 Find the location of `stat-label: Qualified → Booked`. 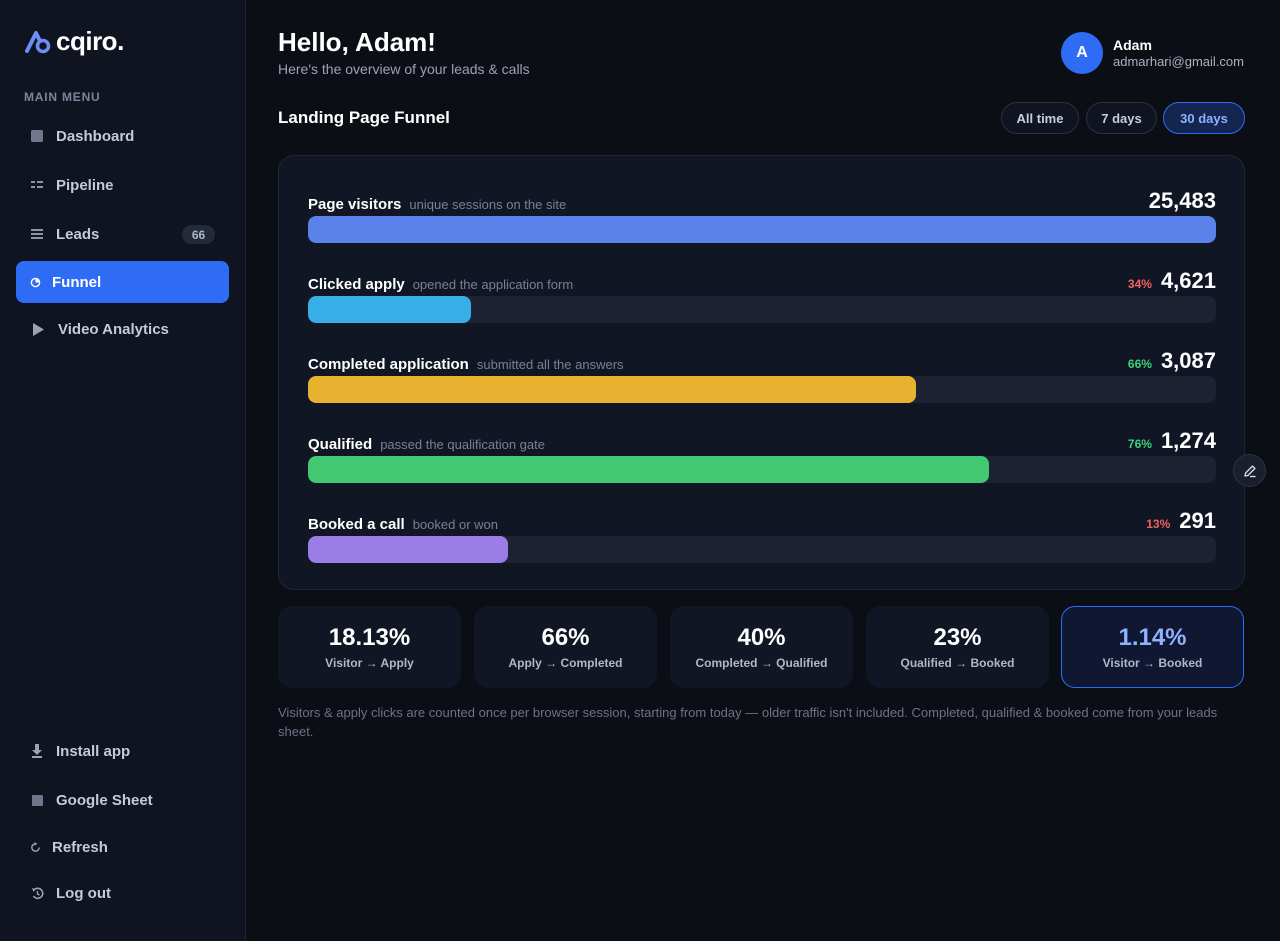

stat-label: Qualified → Booked is located at coordinates (957, 663).